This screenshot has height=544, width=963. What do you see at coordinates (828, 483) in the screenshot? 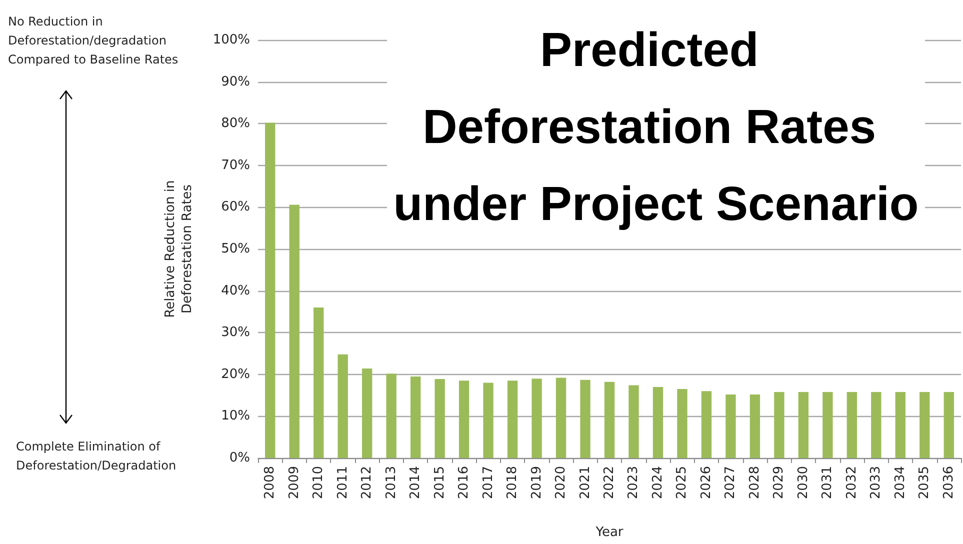
I see `x-tick-label: 2031` at bounding box center [828, 483].